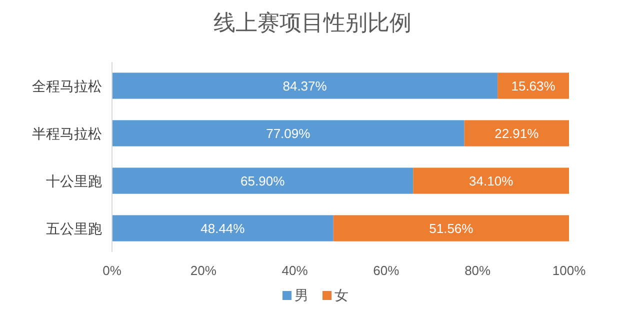 This screenshot has height=320, width=625. I want to click on x-tick-label: 80%, so click(478, 270).